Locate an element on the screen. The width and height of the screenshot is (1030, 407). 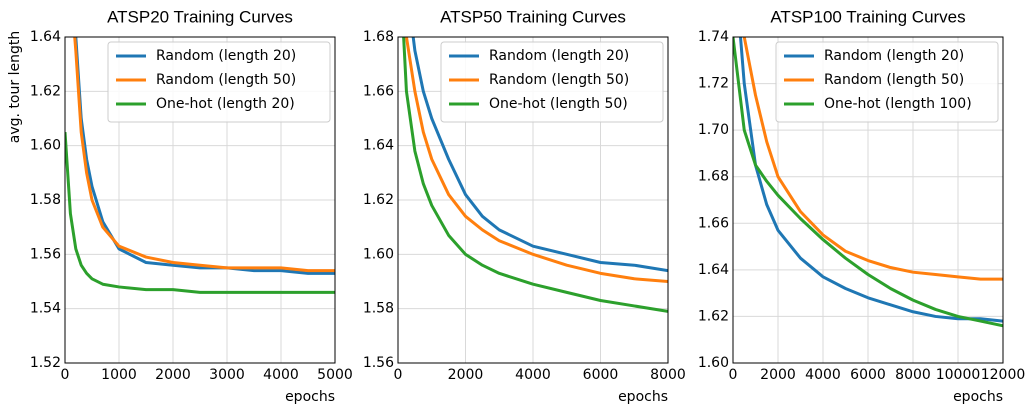
chart-title: ATSP20 Training Curves is located at coordinates (200, 16).